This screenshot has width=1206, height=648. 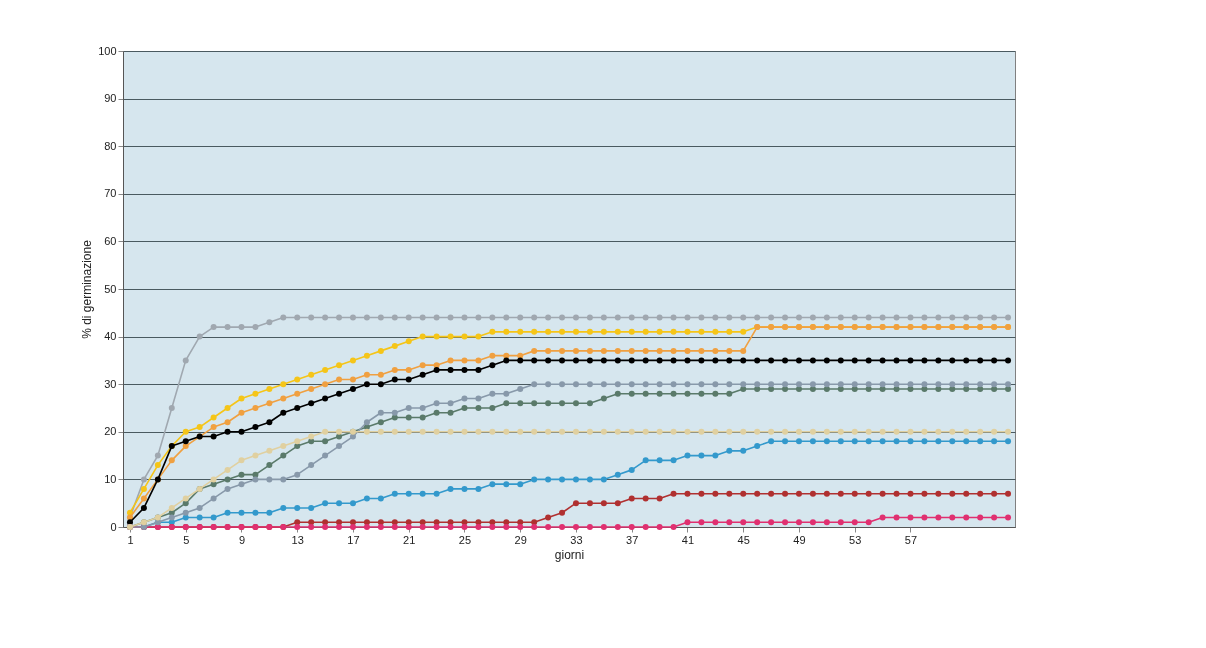 I want to click on y-axis-title: % di germinazione, so click(x=87, y=289).